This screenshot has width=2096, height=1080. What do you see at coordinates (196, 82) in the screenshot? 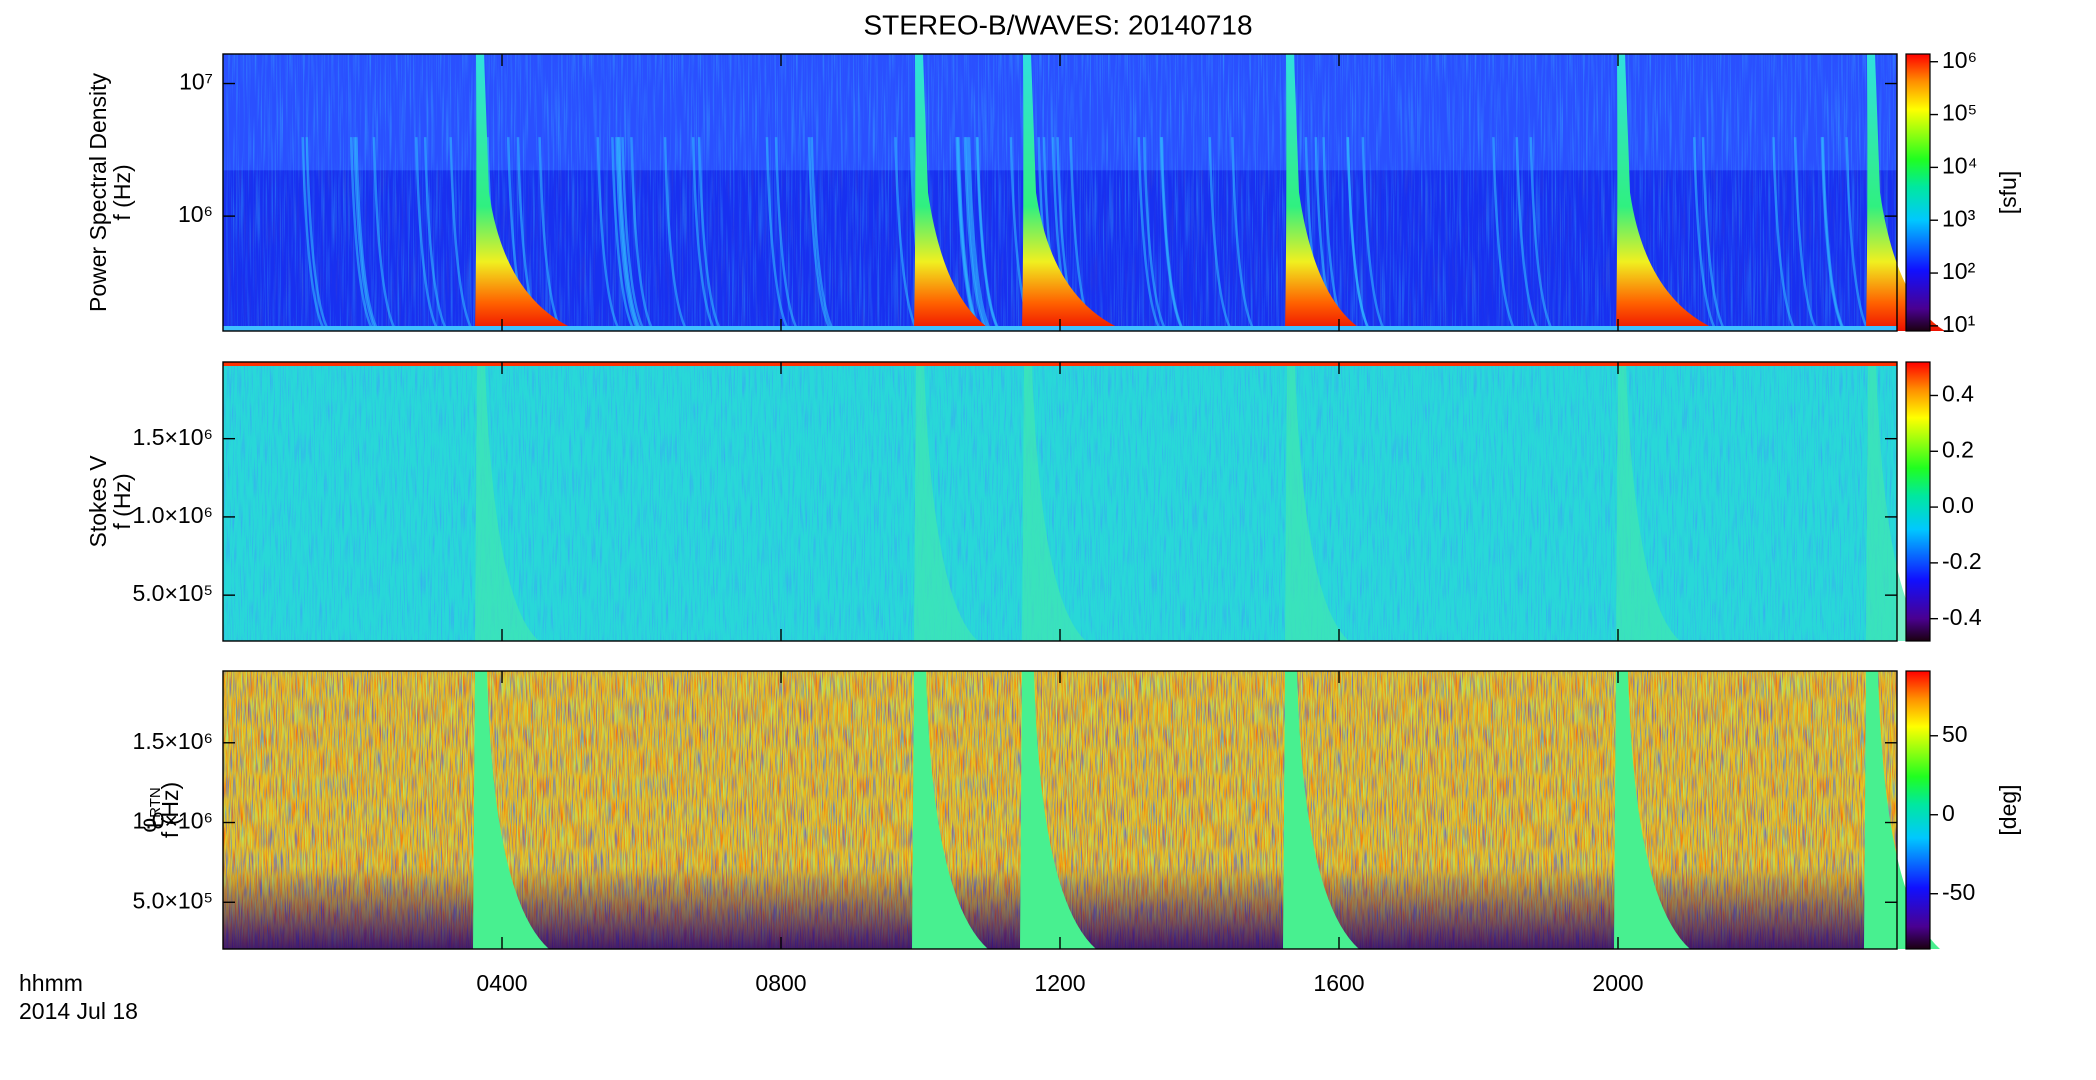
I see `y-tick-label: 10⁷` at bounding box center [196, 82].